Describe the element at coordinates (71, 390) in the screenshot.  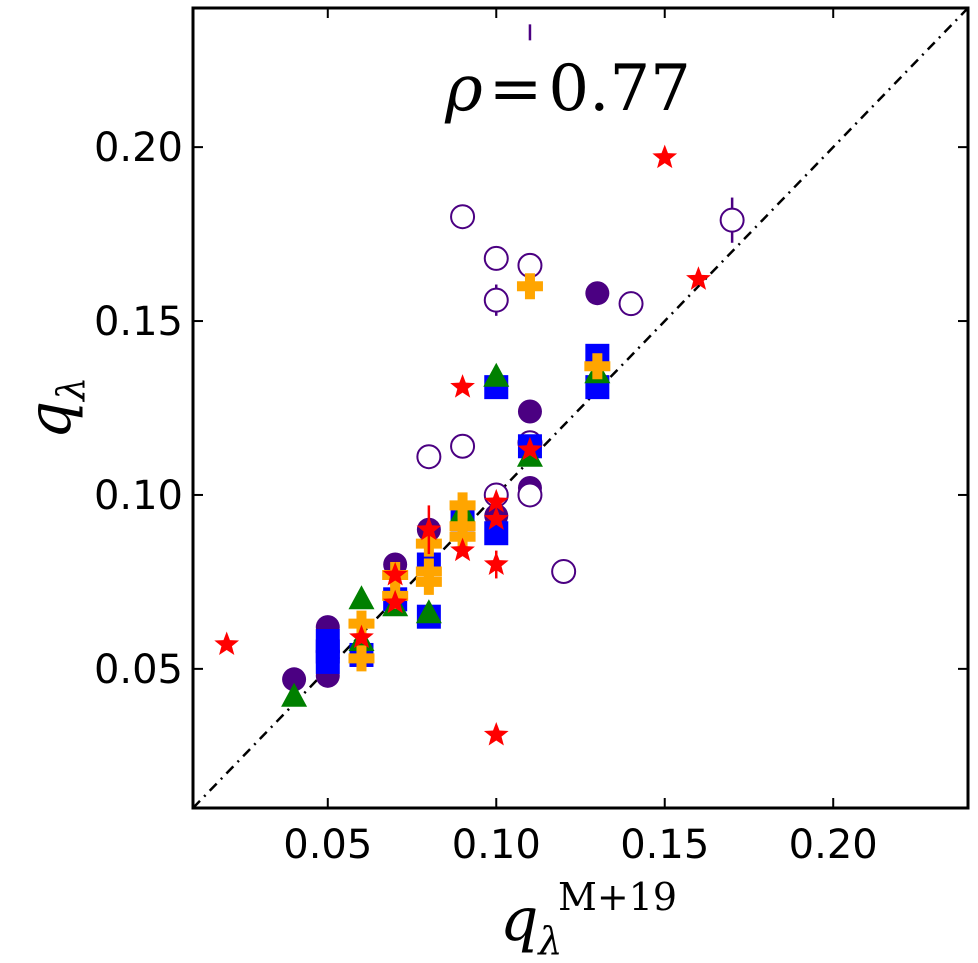
I see `y-label-sub: λ` at that location.